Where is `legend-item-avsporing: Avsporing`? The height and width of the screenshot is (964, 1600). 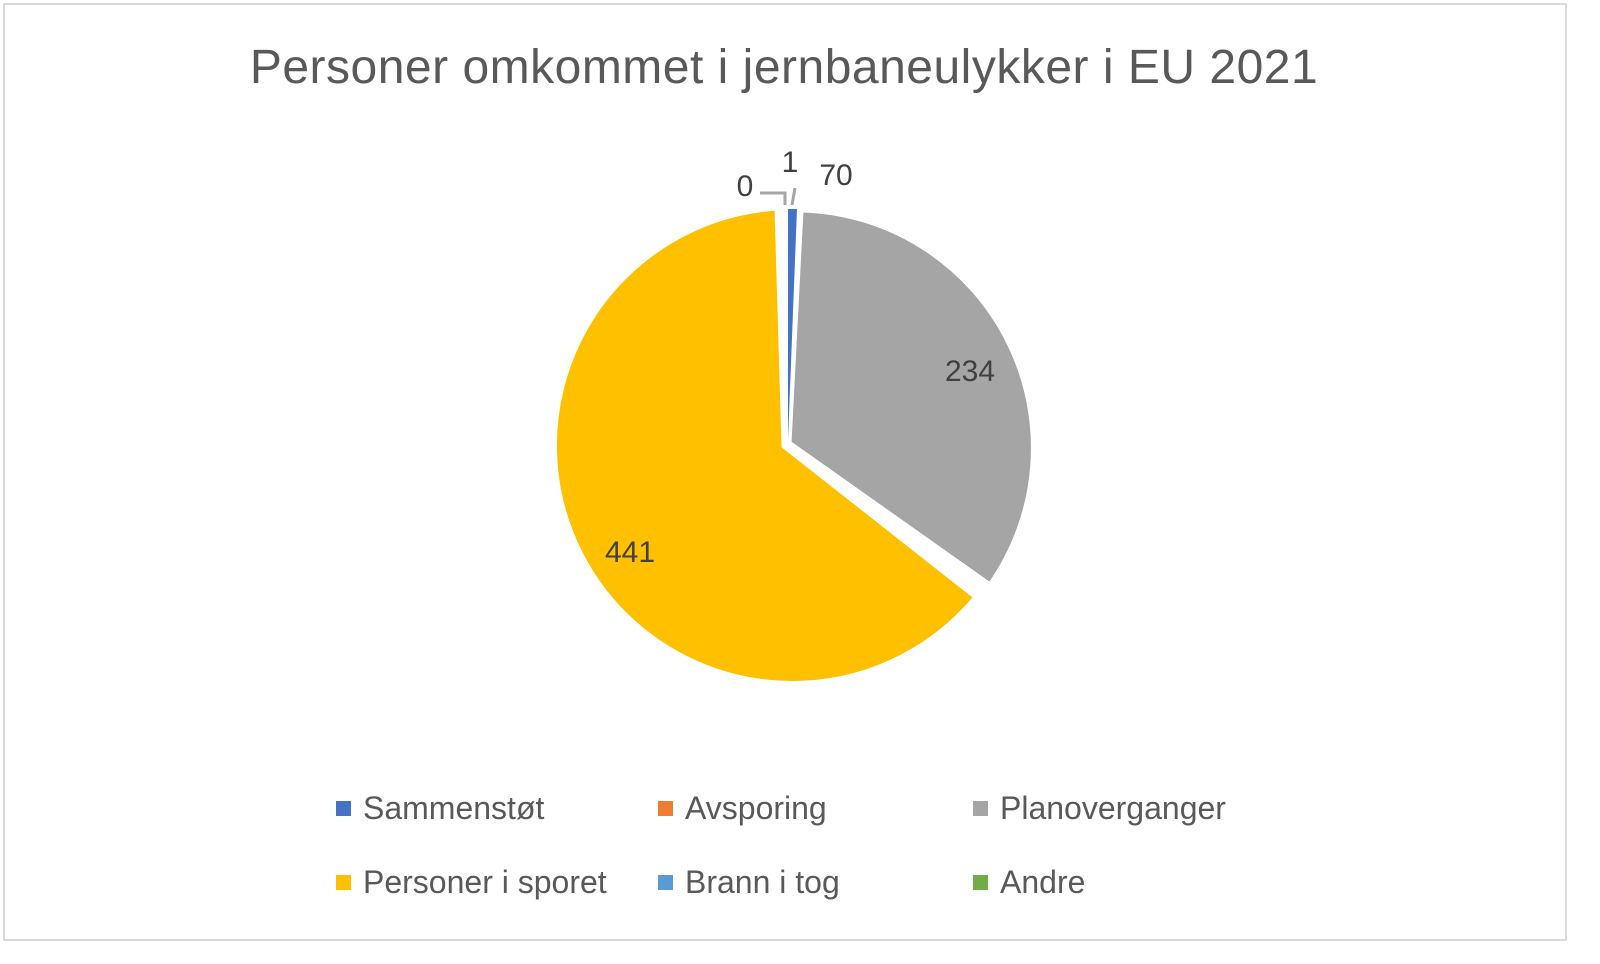 legend-item-avsporing: Avsporing is located at coordinates (742, 808).